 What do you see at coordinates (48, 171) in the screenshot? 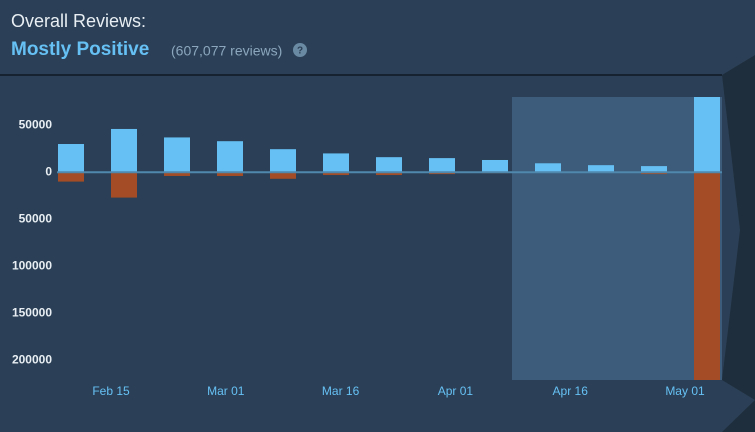
I see `y-tick-label: 0` at bounding box center [48, 171].